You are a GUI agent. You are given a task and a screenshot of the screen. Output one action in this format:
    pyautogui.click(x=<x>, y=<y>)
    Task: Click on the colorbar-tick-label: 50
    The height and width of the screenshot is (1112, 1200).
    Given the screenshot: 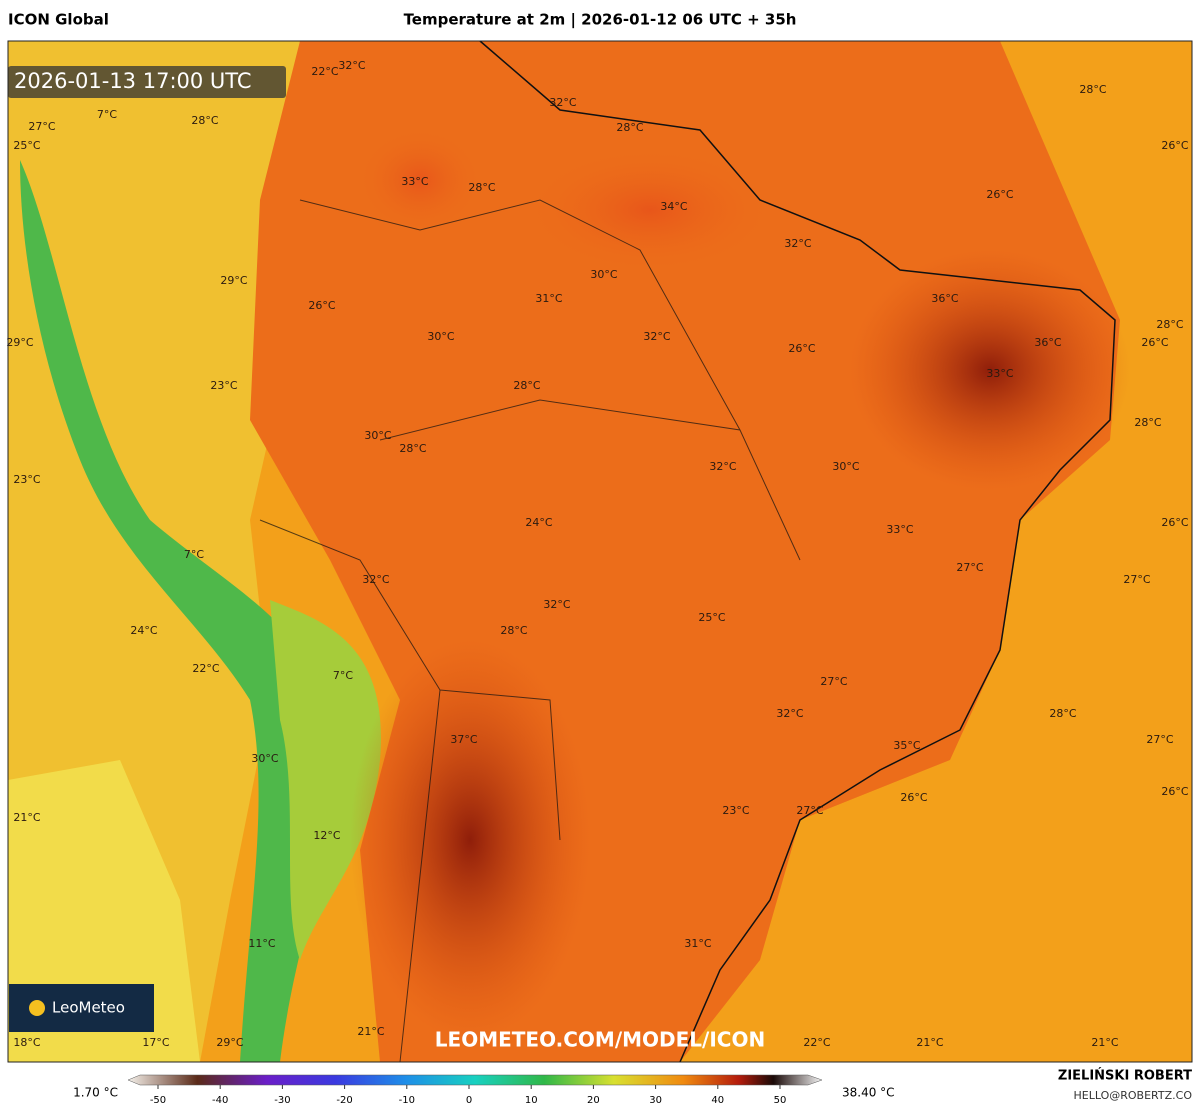 What is the action you would take?
    pyautogui.click(x=780, y=1100)
    